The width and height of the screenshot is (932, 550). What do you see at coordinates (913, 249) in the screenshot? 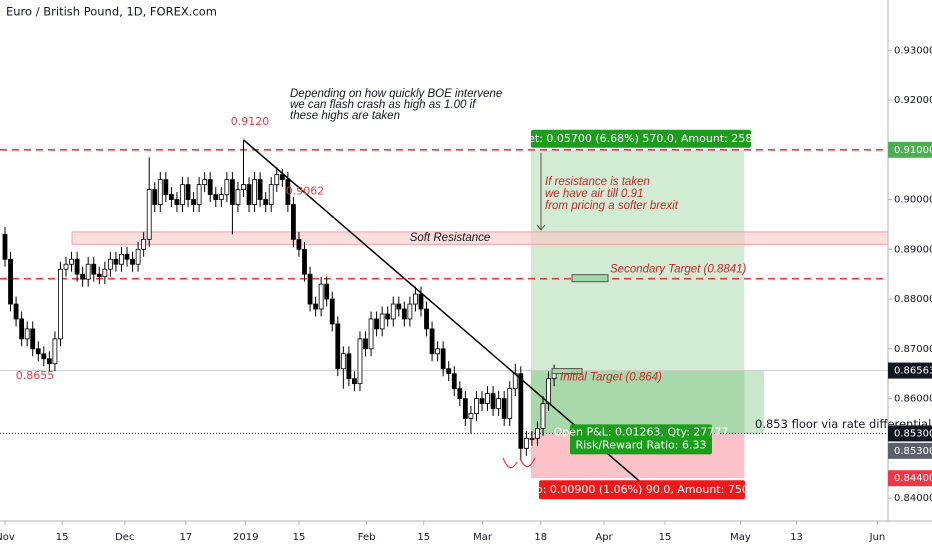
I see `y-tick-label: 0.89000` at bounding box center [913, 249].